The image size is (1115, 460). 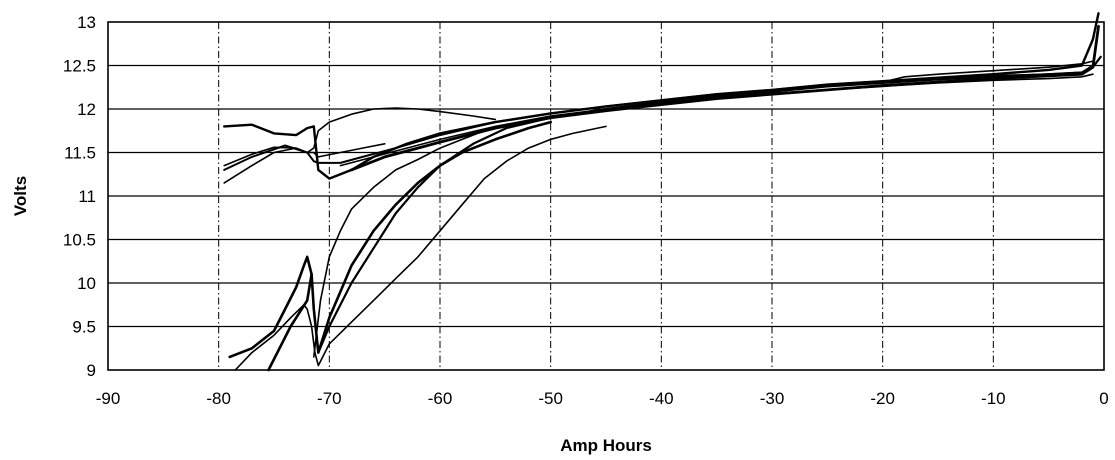 I want to click on x-tick-label: -90, so click(x=108, y=398).